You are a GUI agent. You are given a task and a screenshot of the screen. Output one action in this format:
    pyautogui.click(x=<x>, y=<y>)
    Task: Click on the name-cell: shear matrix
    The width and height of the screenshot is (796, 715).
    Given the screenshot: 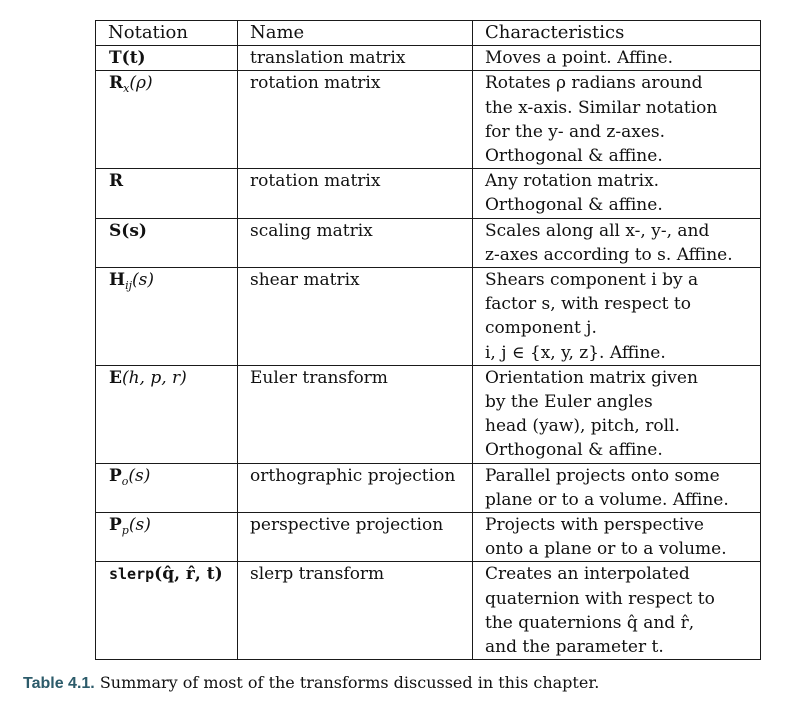 What is the action you would take?
    pyautogui.click(x=355, y=316)
    